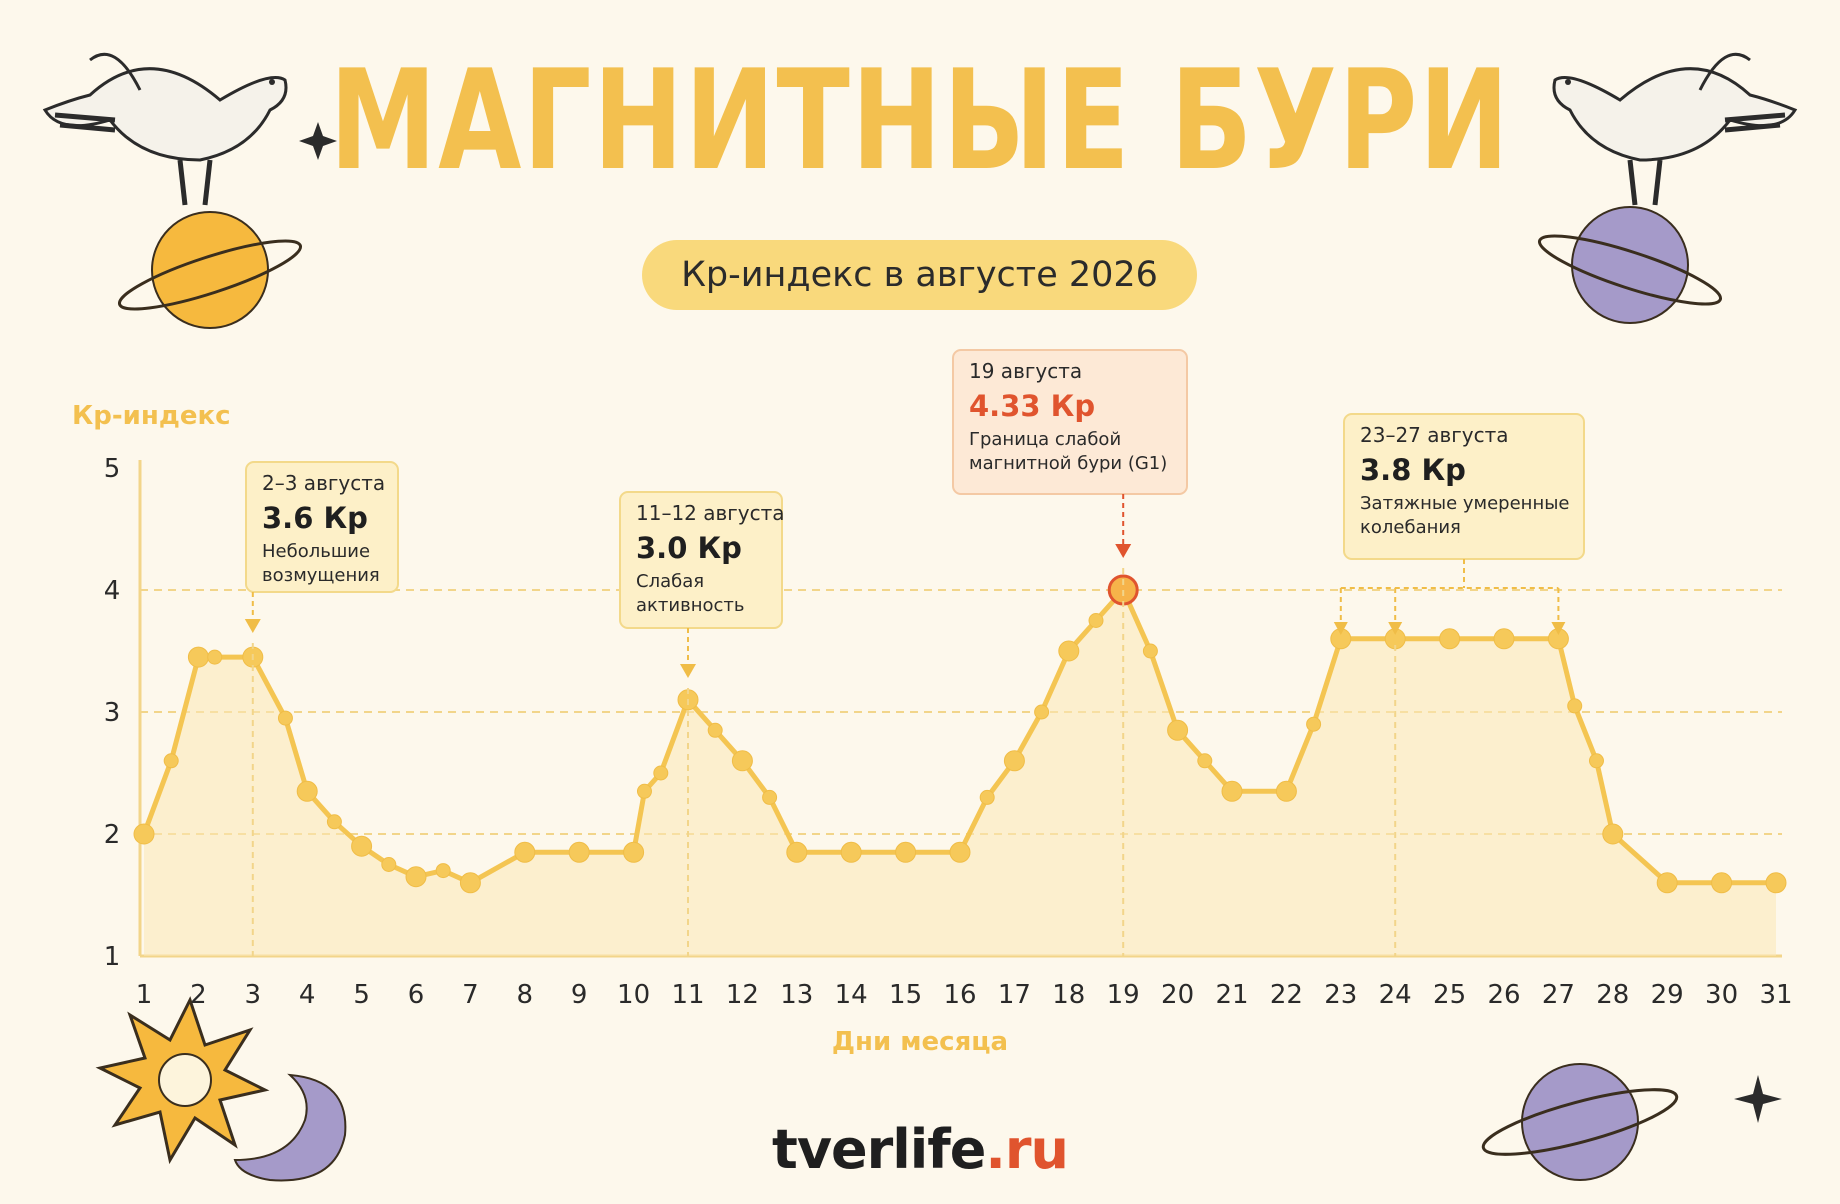 Image resolution: width=1840 pixels, height=1204 pixels. Describe the element at coordinates (112, 469) in the screenshot. I see `y-tick-label: 5` at that location.